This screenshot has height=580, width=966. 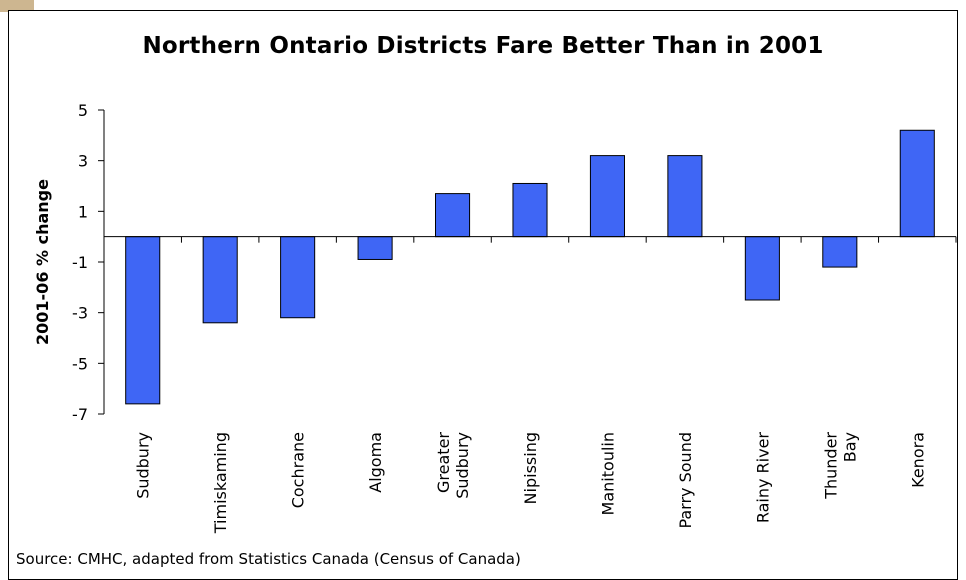 I want to click on x-tick-label: Parry Sound, so click(x=685, y=480).